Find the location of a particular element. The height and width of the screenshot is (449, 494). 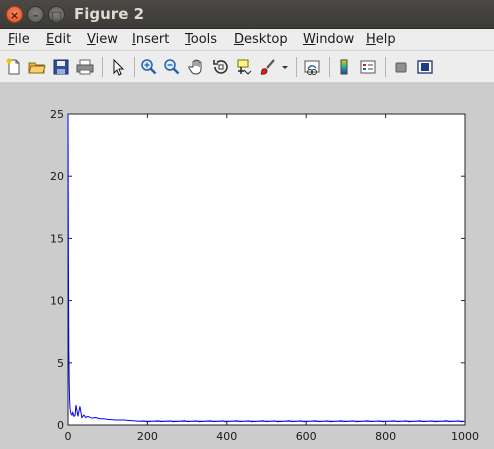

print-icon is located at coordinates (85, 67).